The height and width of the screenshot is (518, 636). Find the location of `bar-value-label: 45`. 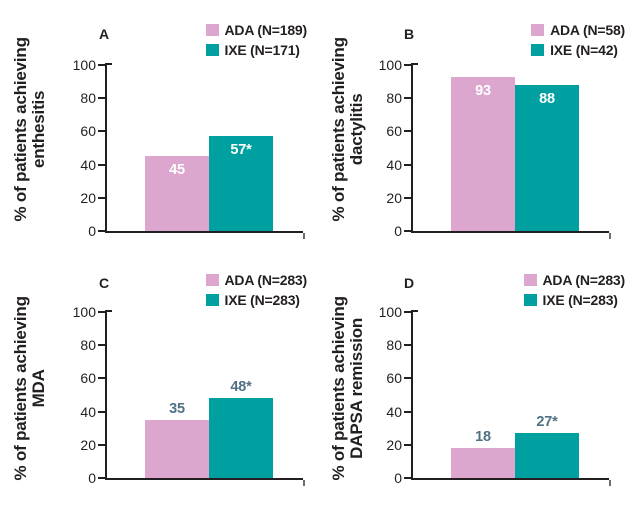

bar-value-label: 45 is located at coordinates (177, 170).